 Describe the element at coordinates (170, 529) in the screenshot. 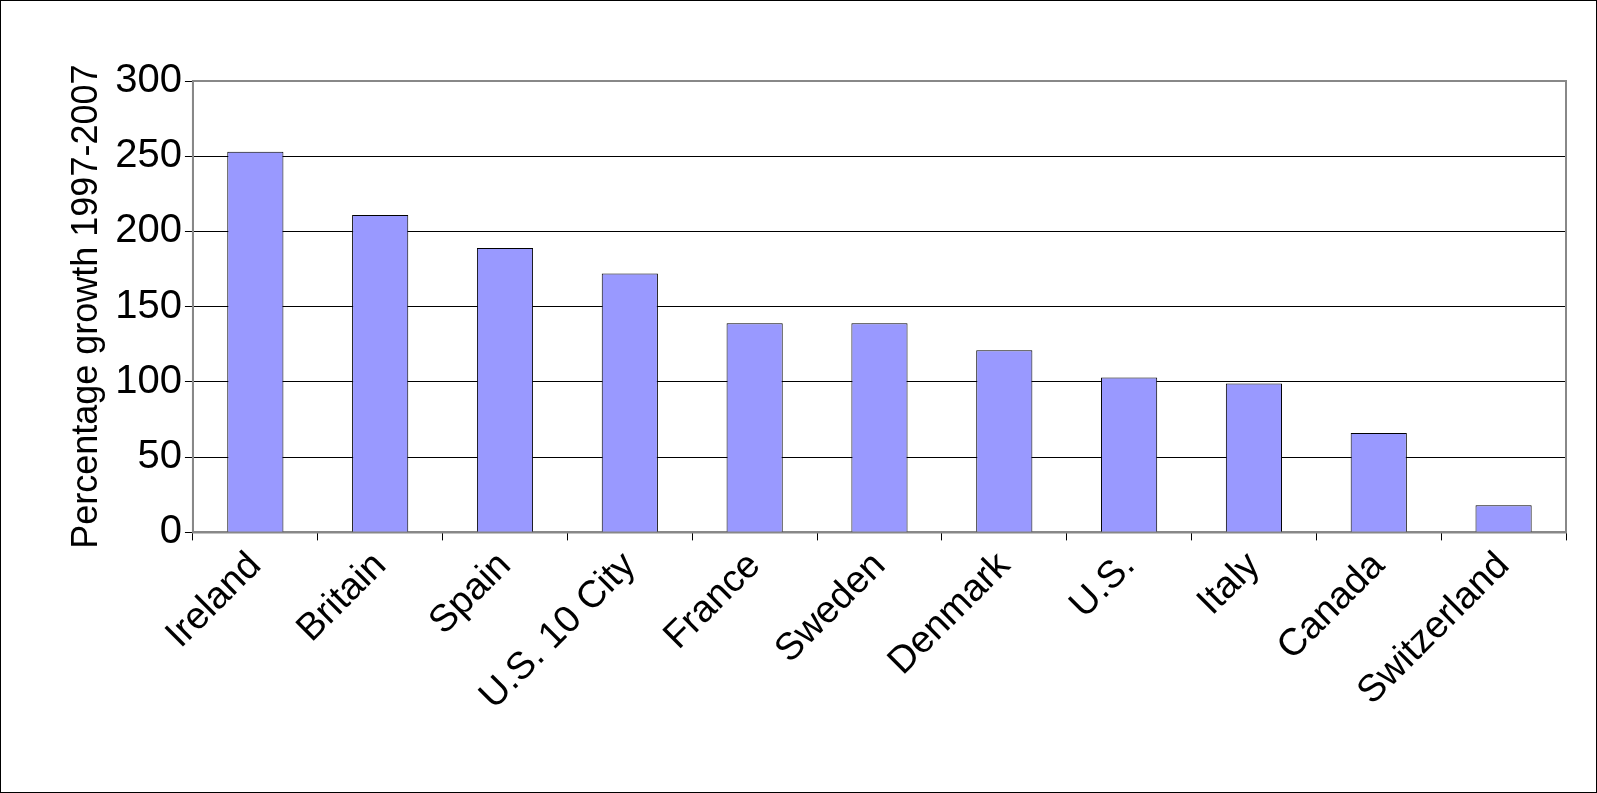

I see `y-tick-label: 0` at that location.